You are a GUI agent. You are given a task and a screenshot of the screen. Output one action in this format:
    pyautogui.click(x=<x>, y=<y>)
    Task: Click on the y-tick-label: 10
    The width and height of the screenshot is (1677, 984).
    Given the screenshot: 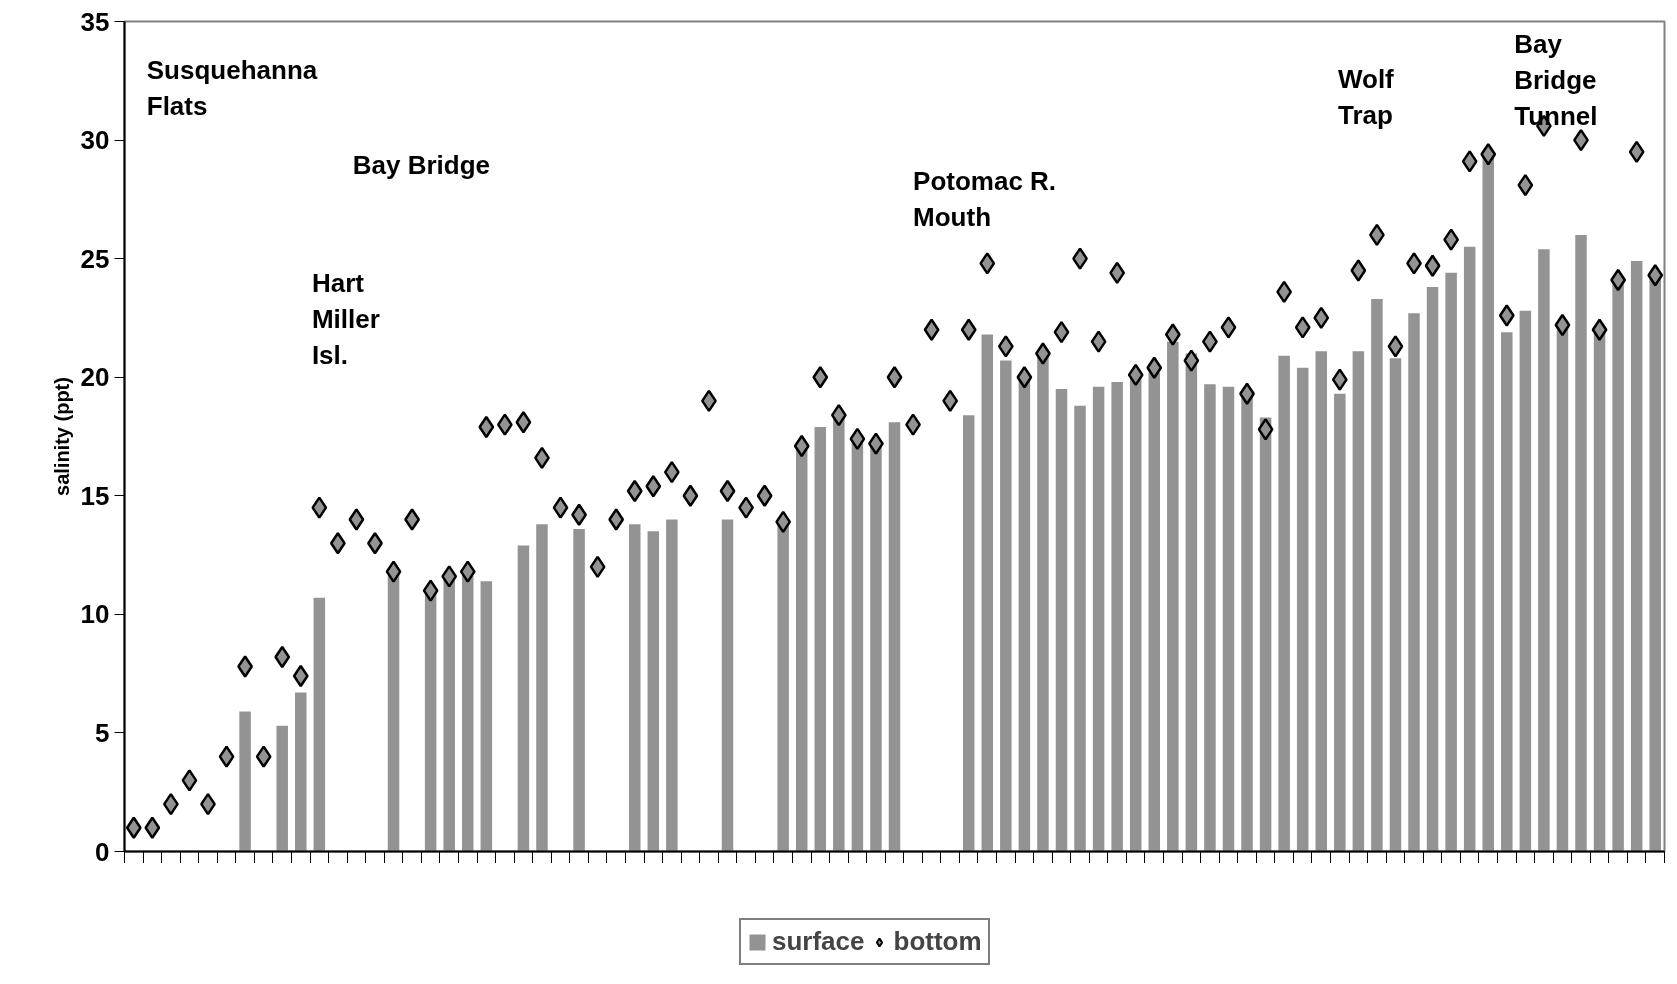 What is the action you would take?
    pyautogui.click(x=95, y=614)
    